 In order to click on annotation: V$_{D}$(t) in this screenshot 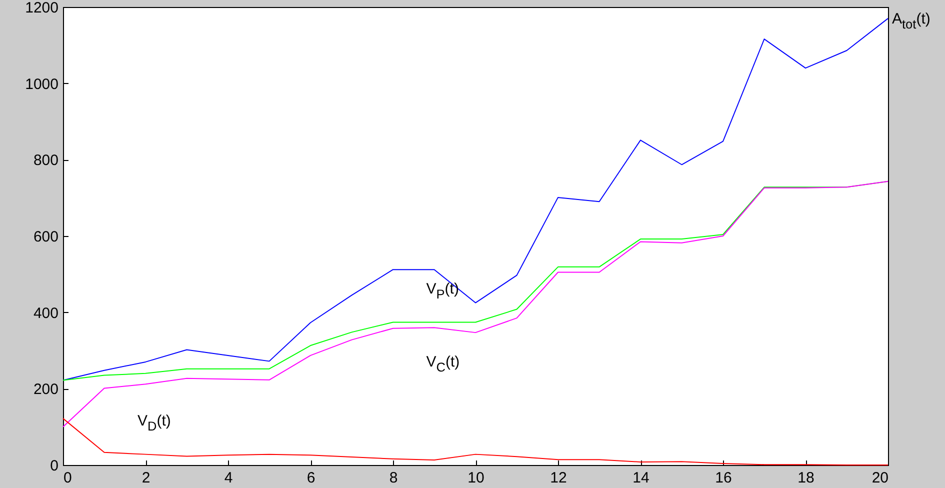, I will do `click(154, 423)`.